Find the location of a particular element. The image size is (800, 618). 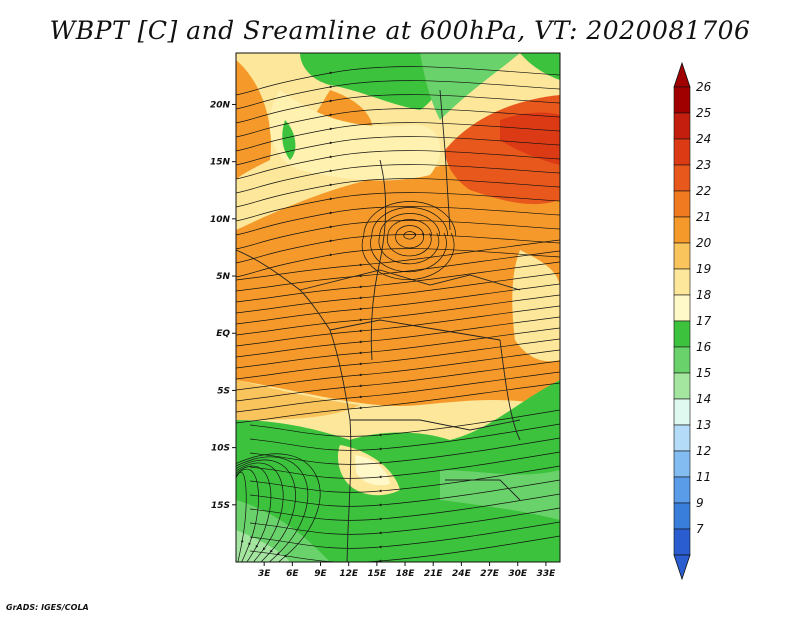

lon-label: 30E is located at coordinates (518, 574).